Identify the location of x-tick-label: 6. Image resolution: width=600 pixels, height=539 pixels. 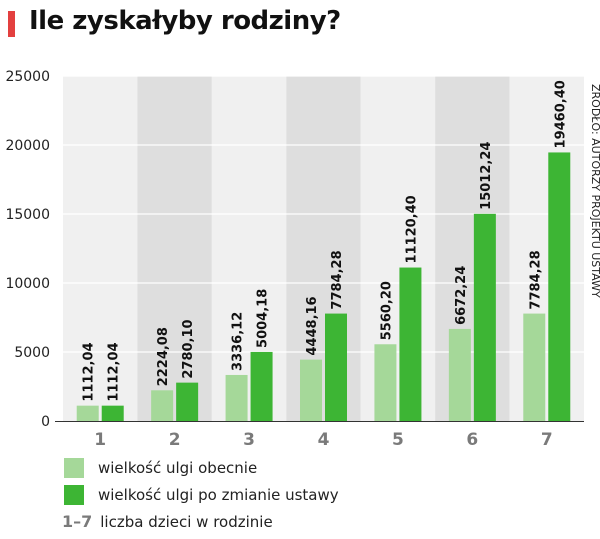
(472, 440).